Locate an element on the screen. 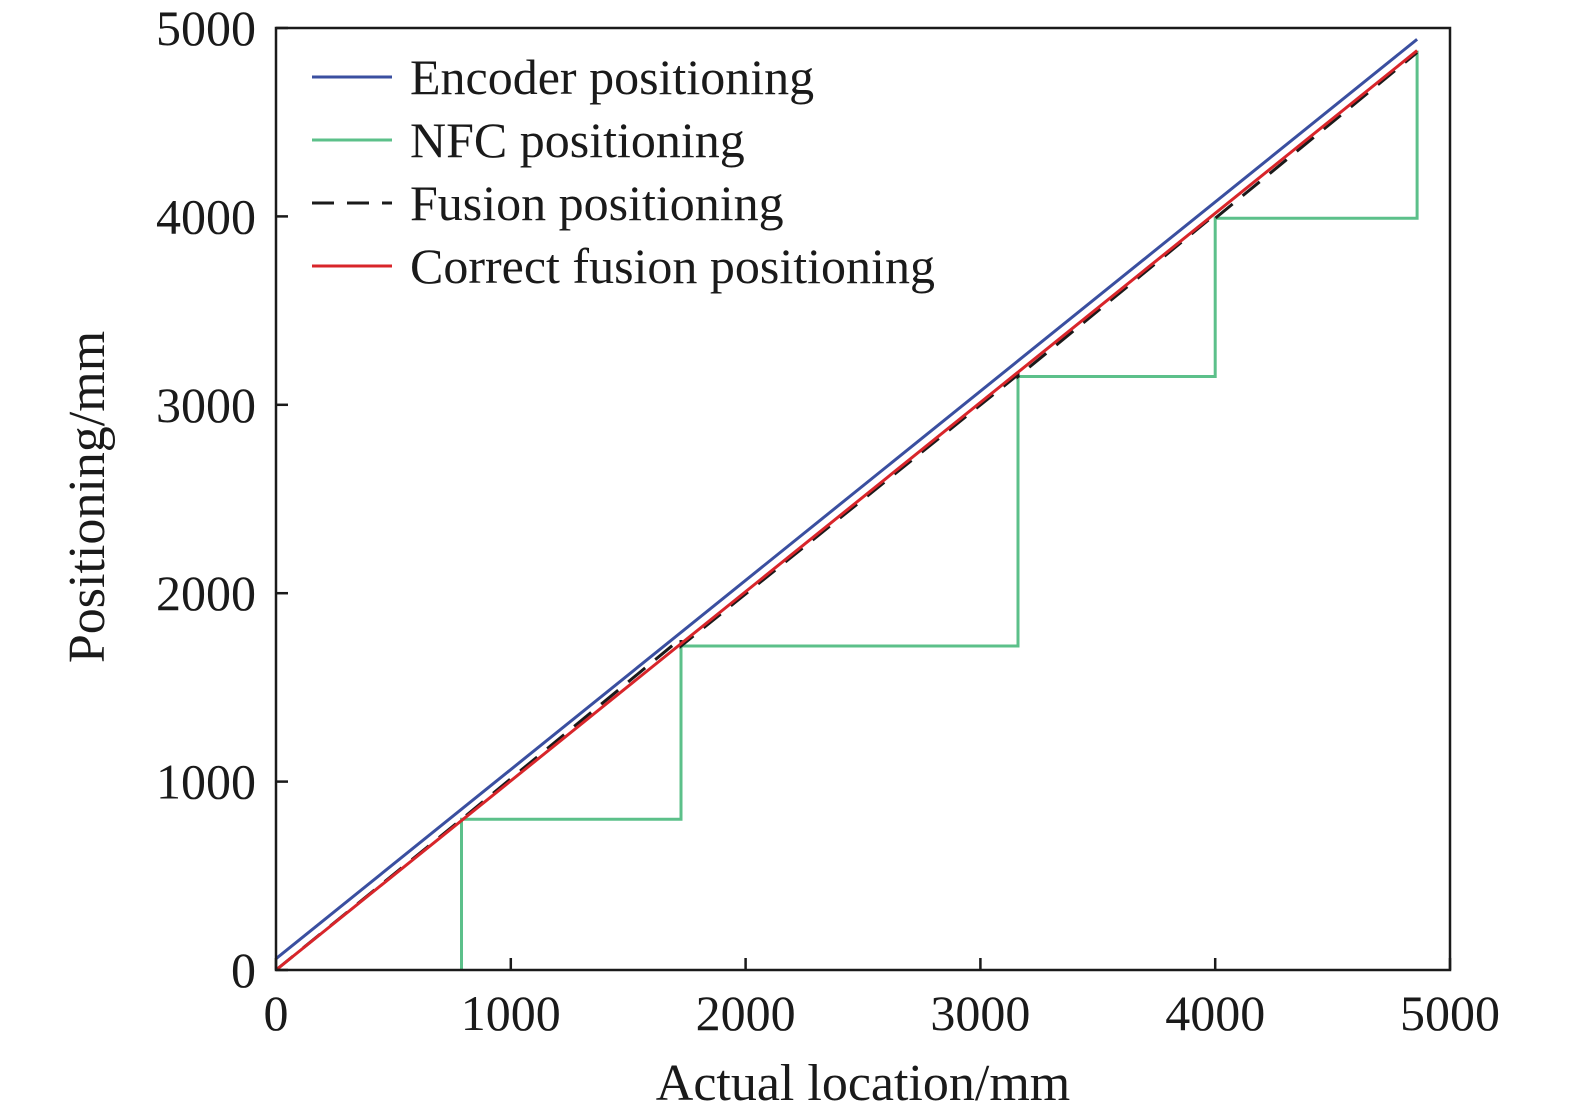 The height and width of the screenshot is (1119, 1575). y-tick-label: 2000 is located at coordinates (206, 593).